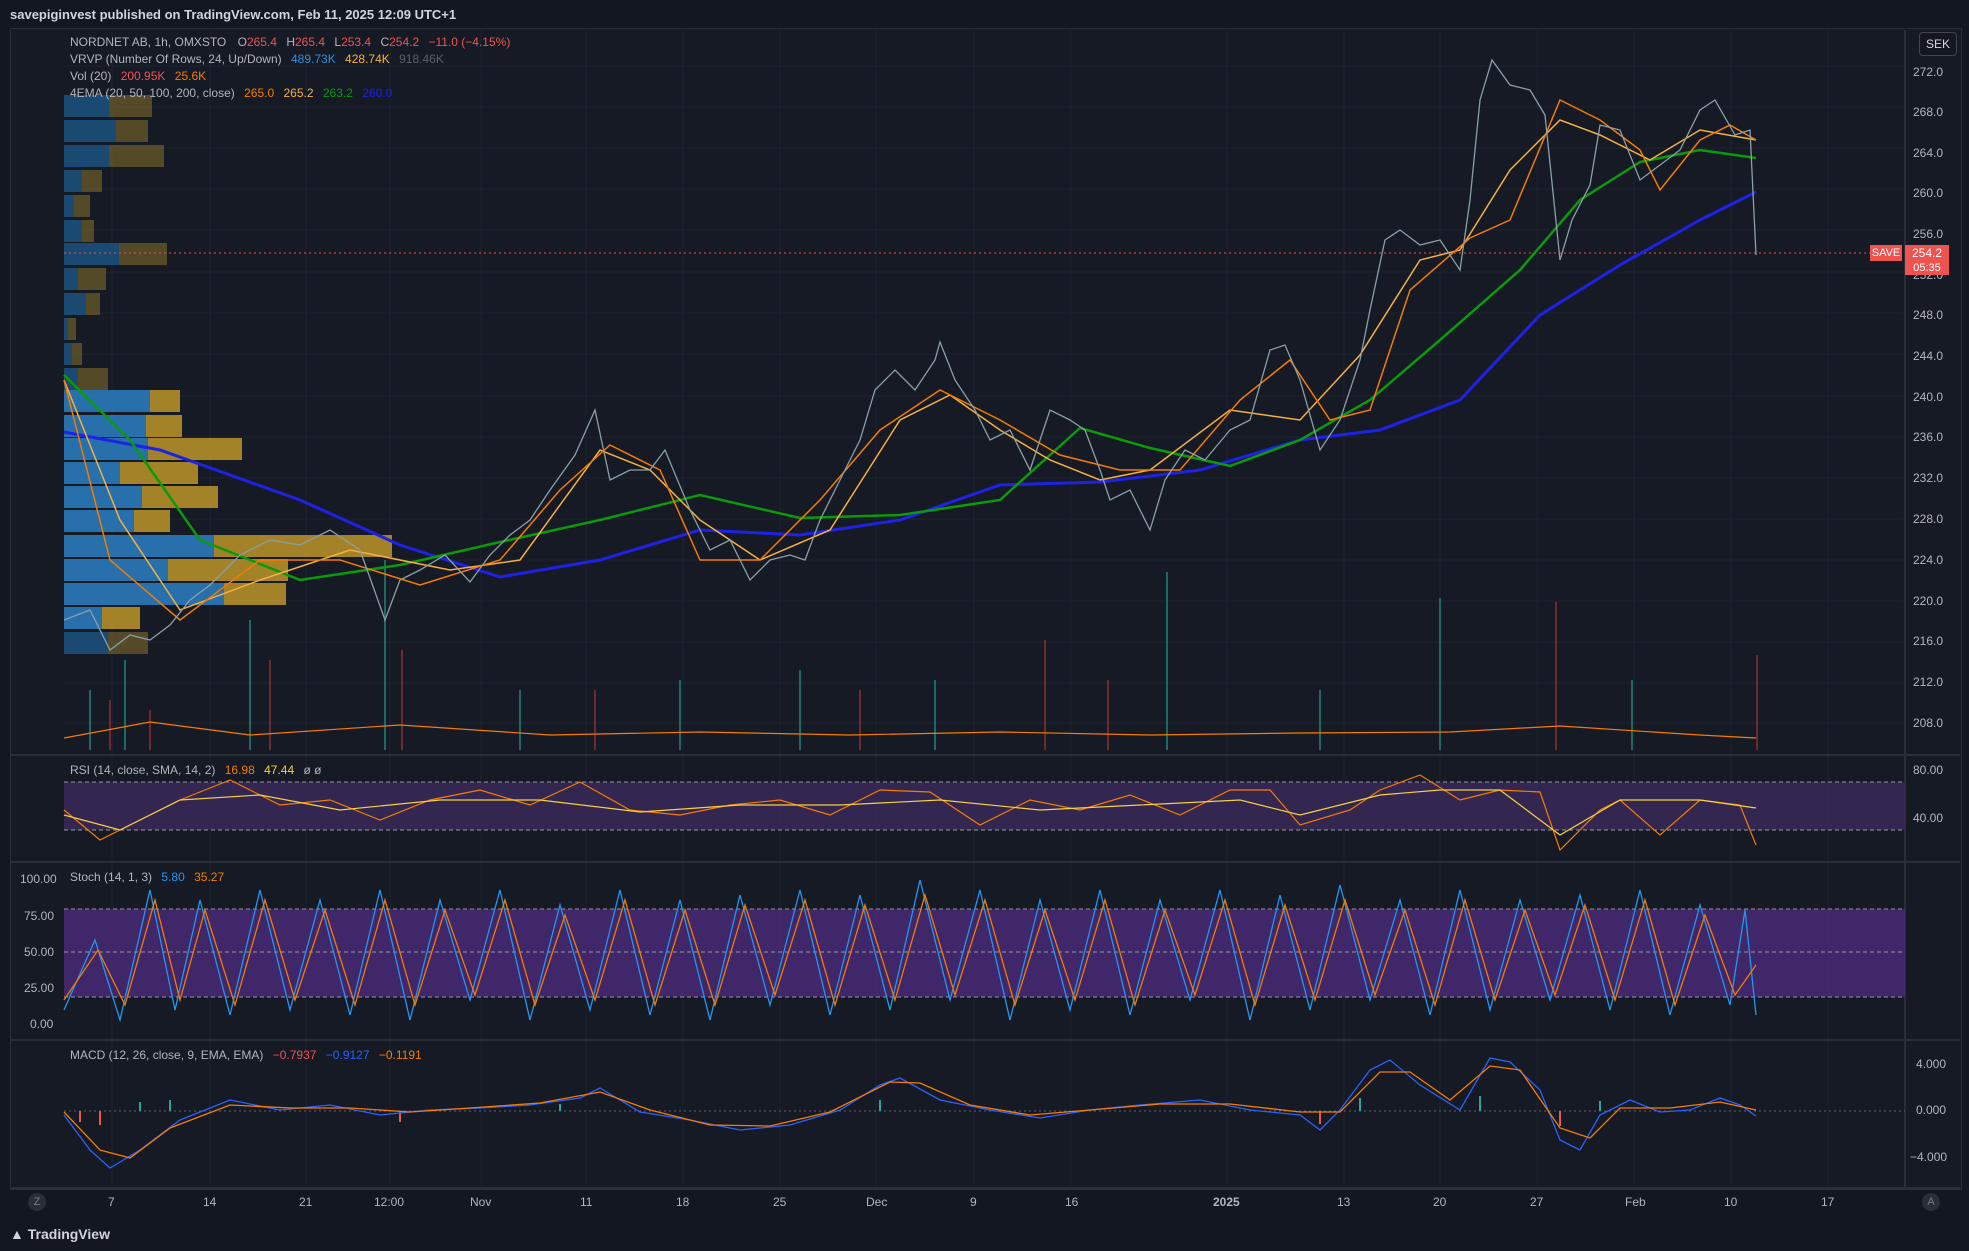 The width and height of the screenshot is (1969, 1251). Describe the element at coordinates (973, 1202) in the screenshot. I see `time-tick: 9` at that location.